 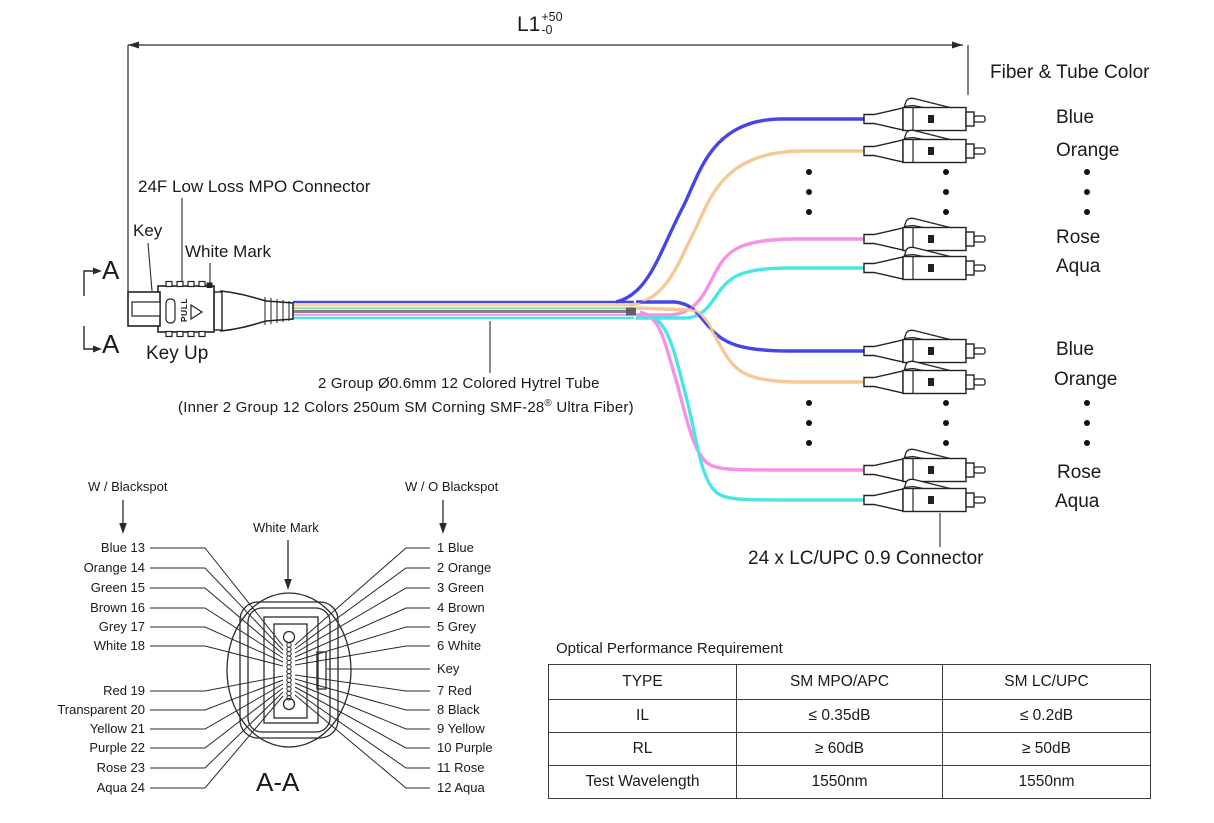 I want to click on aa-white-mark-label: White Mark, so click(x=286, y=527).